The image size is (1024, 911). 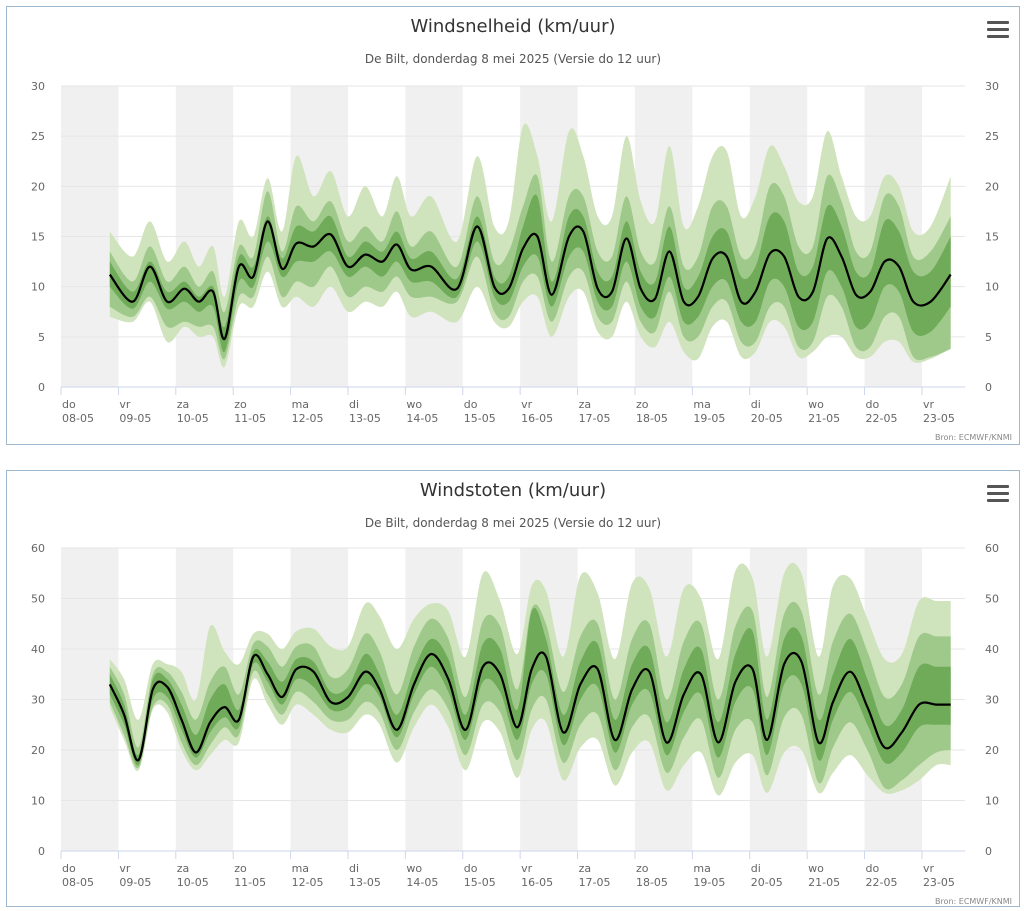 I want to click on chart-title: Windsnelheid (km/uur), so click(x=512, y=26).